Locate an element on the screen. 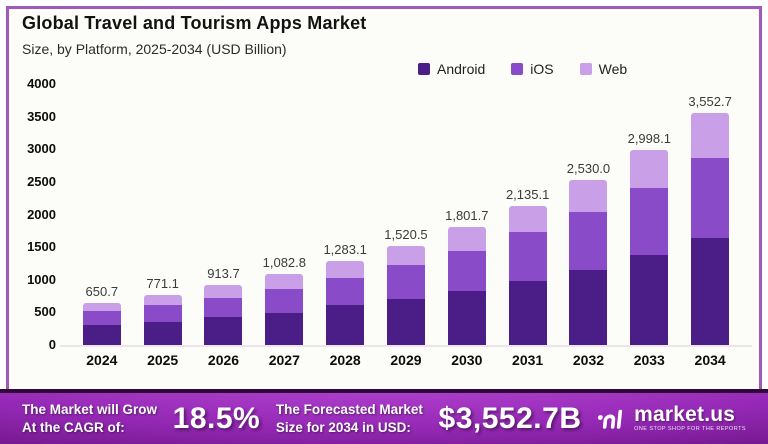  bar-2024: 650.7 is located at coordinates (101, 314).